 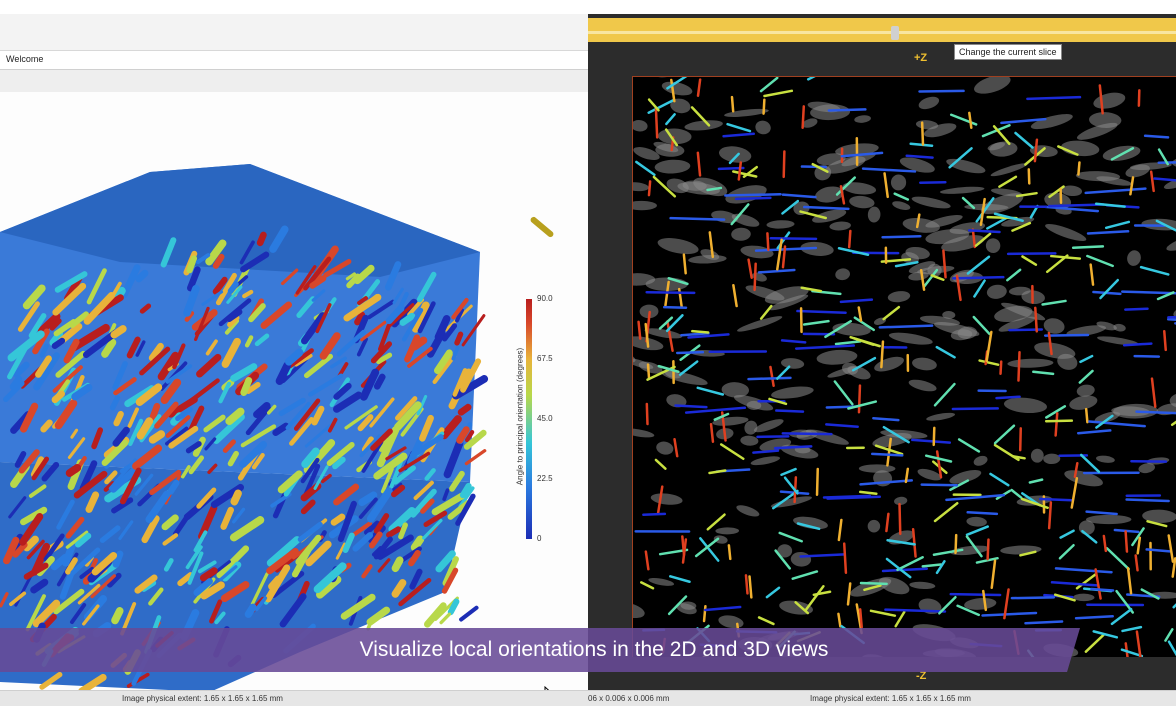 What do you see at coordinates (545, 298) in the screenshot?
I see `colorbar-tick: 90.0` at bounding box center [545, 298].